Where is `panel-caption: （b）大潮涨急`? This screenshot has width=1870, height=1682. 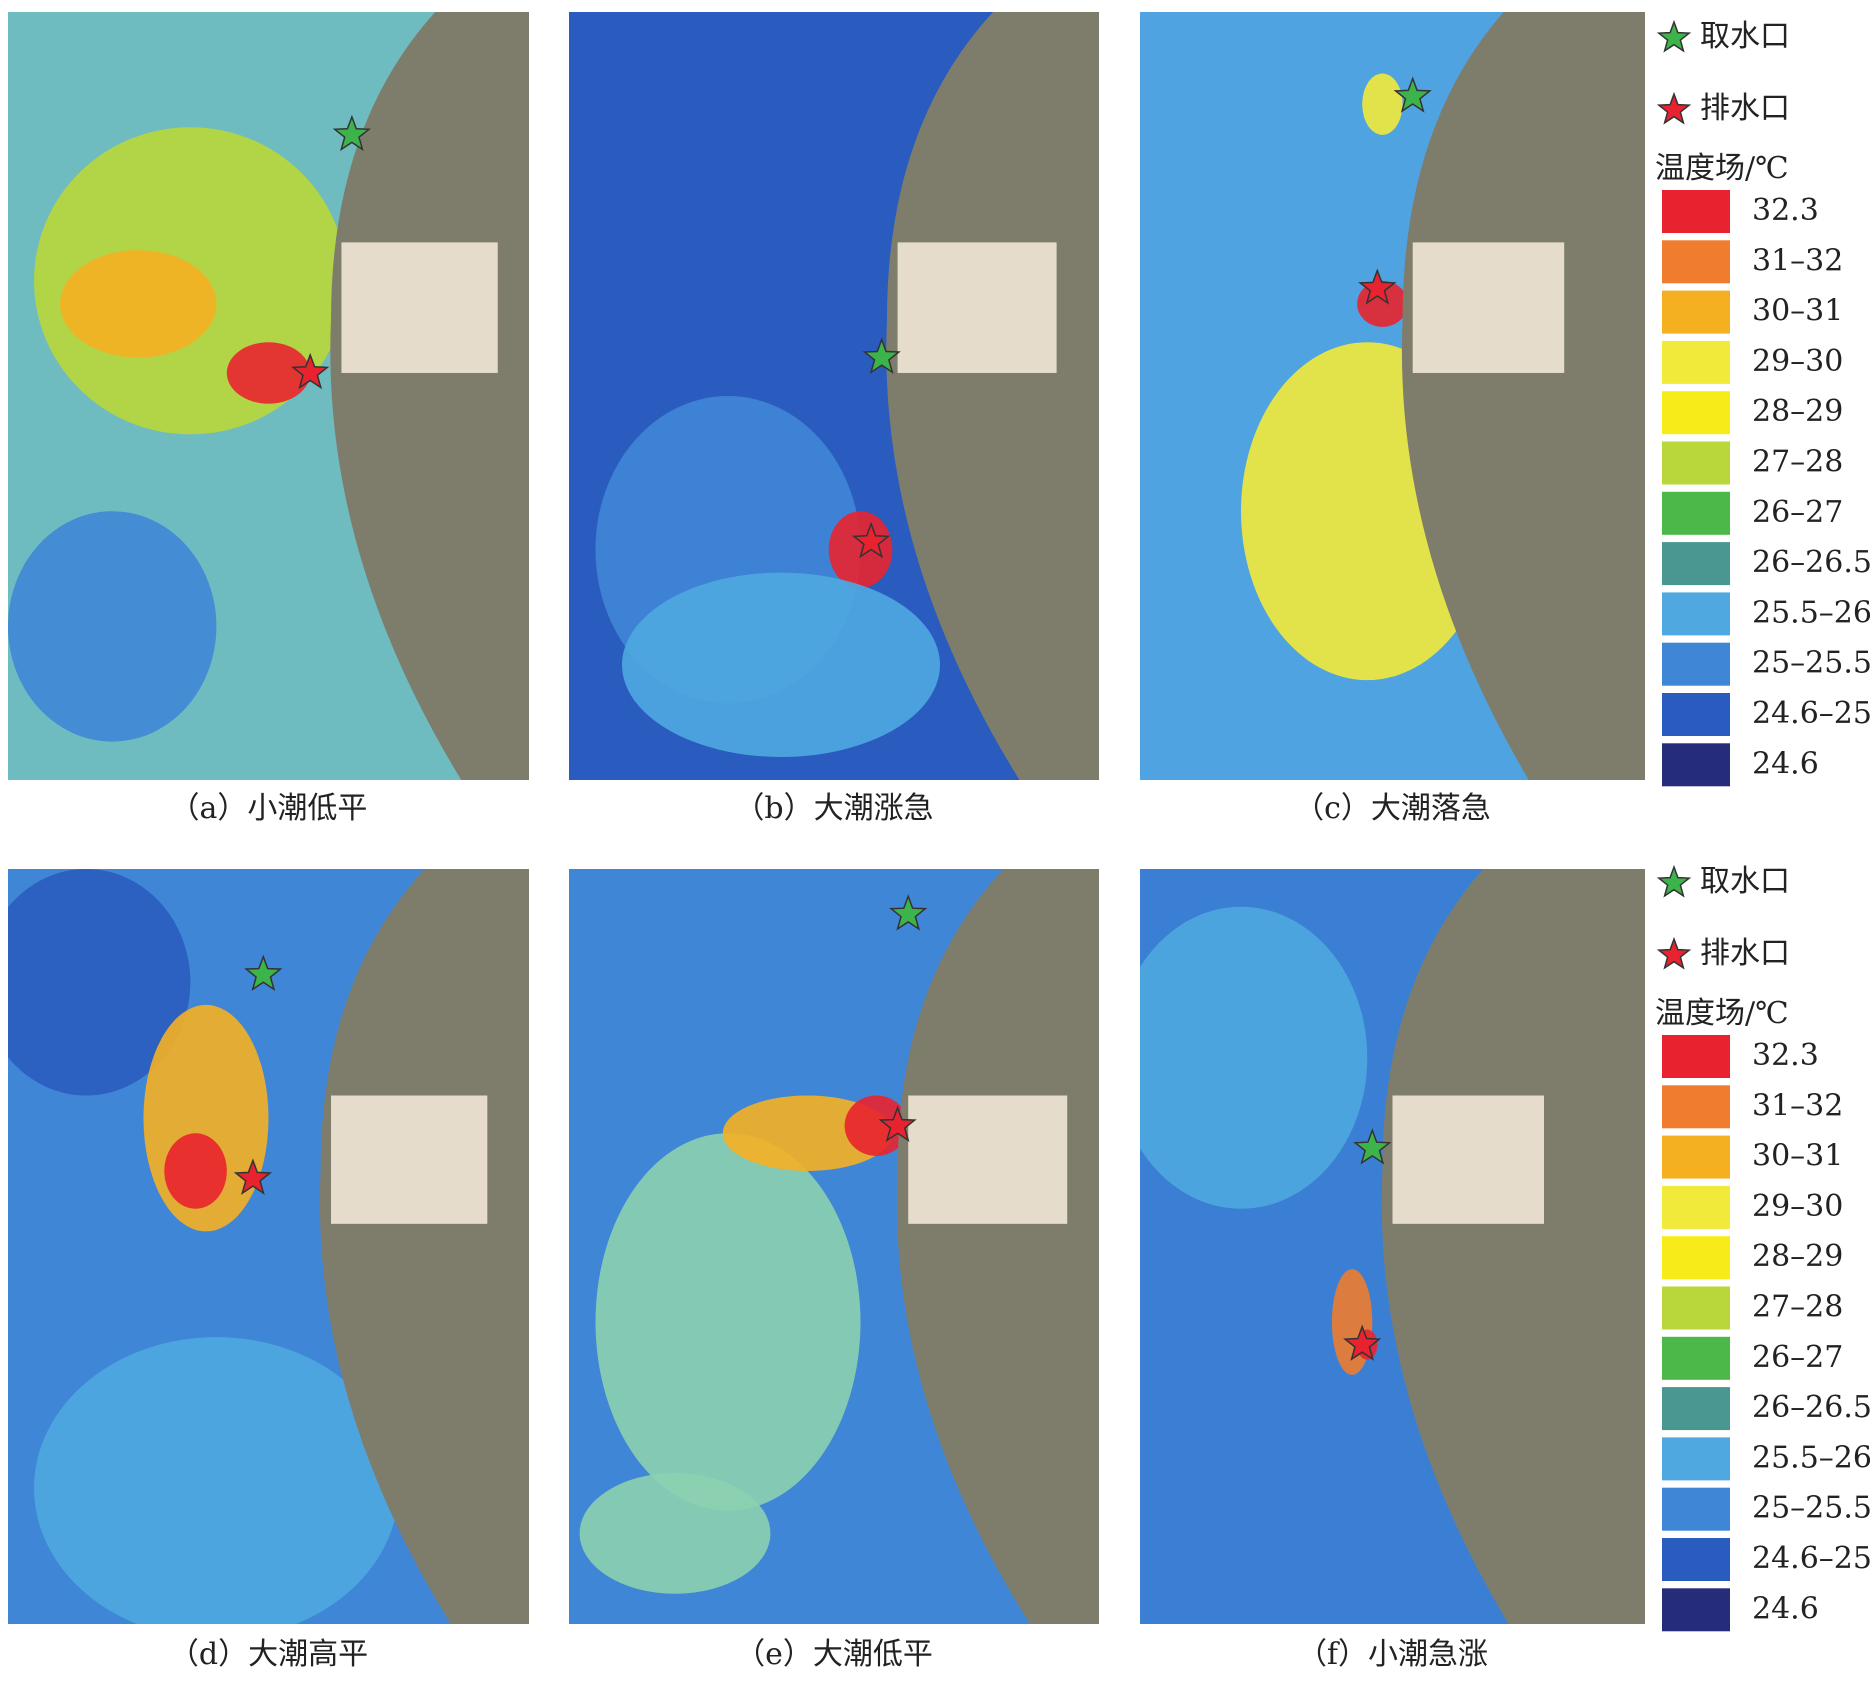
panel-caption: （b）大潮涨急 is located at coordinates (833, 808).